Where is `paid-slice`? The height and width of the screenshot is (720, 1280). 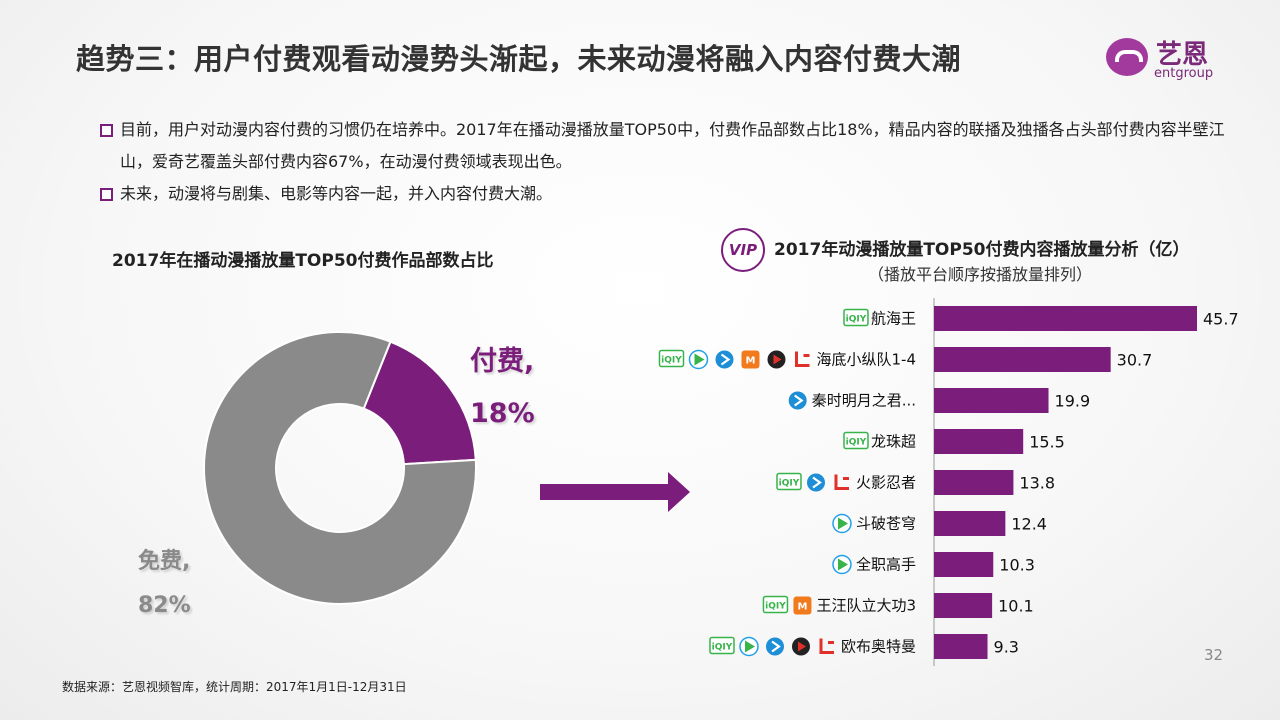 paid-slice is located at coordinates (419, 403).